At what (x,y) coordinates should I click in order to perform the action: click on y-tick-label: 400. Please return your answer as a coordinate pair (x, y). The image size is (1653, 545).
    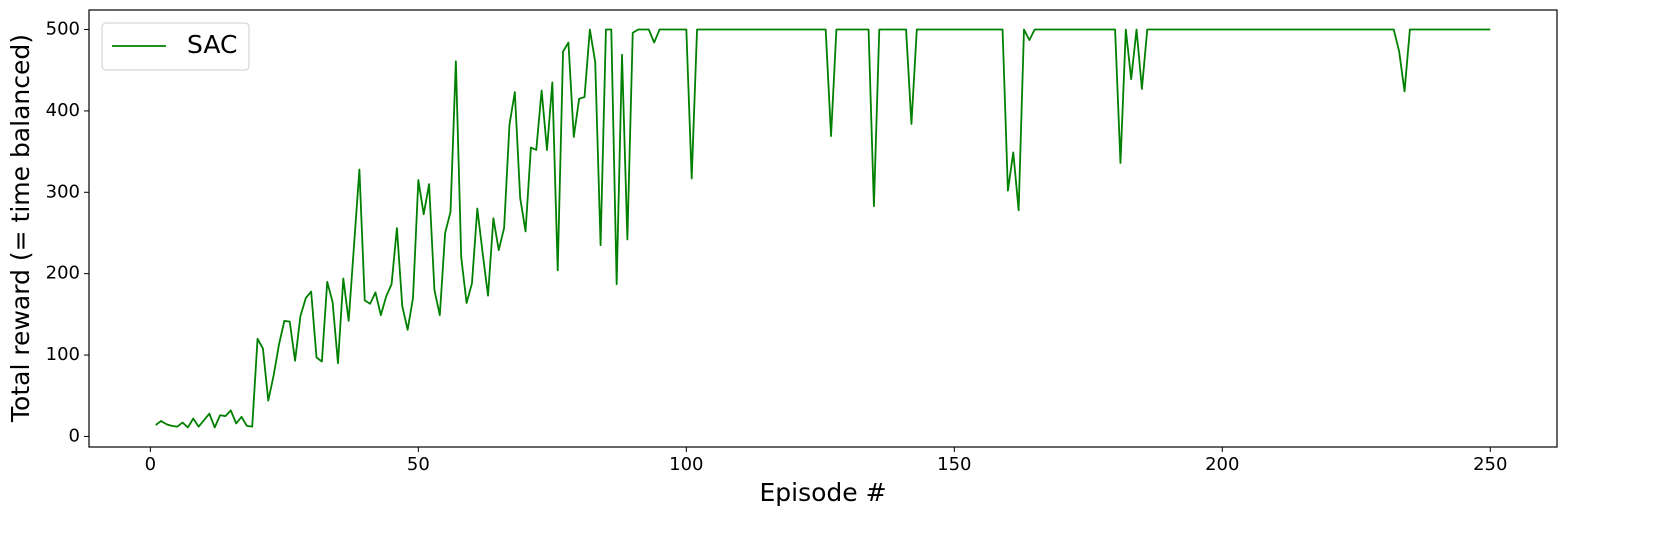
    Looking at the image, I should click on (63, 110).